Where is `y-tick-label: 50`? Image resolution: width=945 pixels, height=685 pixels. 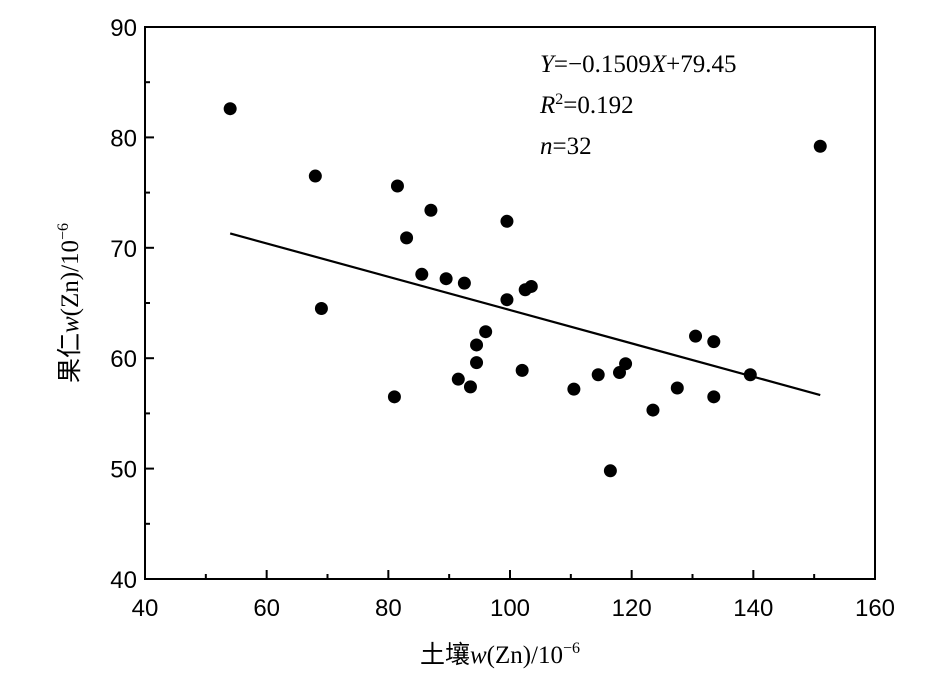 y-tick-label: 50 is located at coordinates (123, 470).